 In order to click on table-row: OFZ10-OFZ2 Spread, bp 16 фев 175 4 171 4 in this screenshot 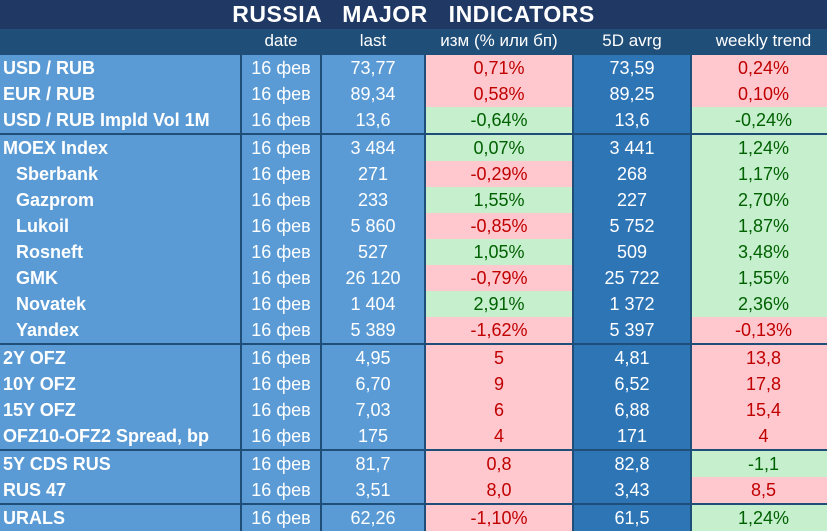, I will do `click(413, 436)`.